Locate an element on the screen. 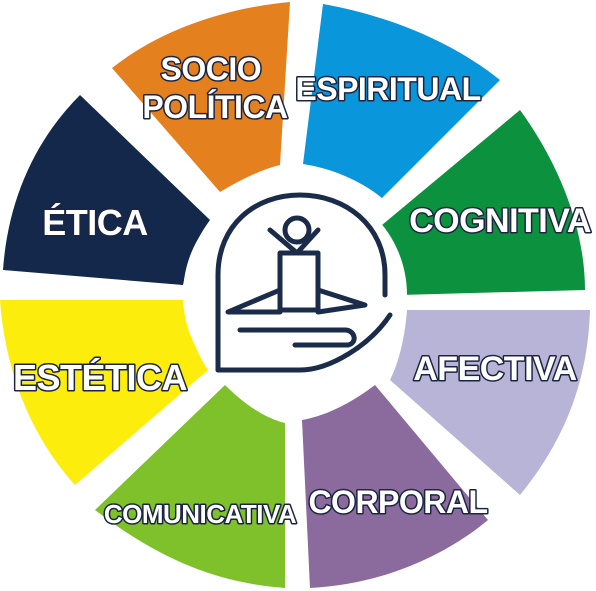 This screenshot has width=596, height=591. segment-cognitiva-shape is located at coordinates (483, 202).